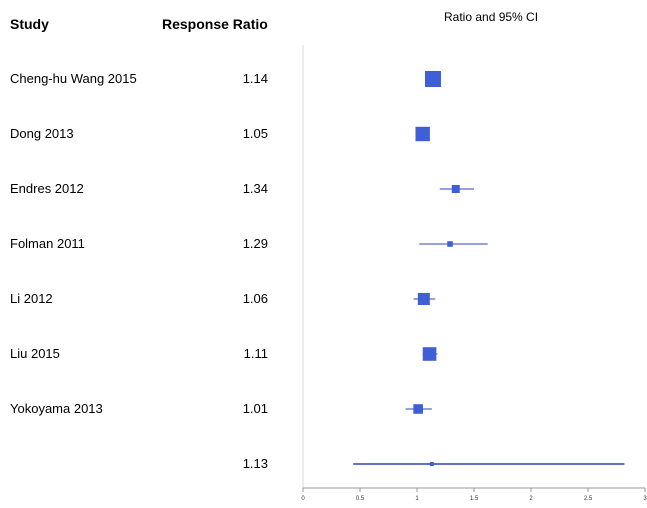 The width and height of the screenshot is (647, 508). What do you see at coordinates (255, 463) in the screenshot?
I see `response-ratio-value: 1.13` at bounding box center [255, 463].